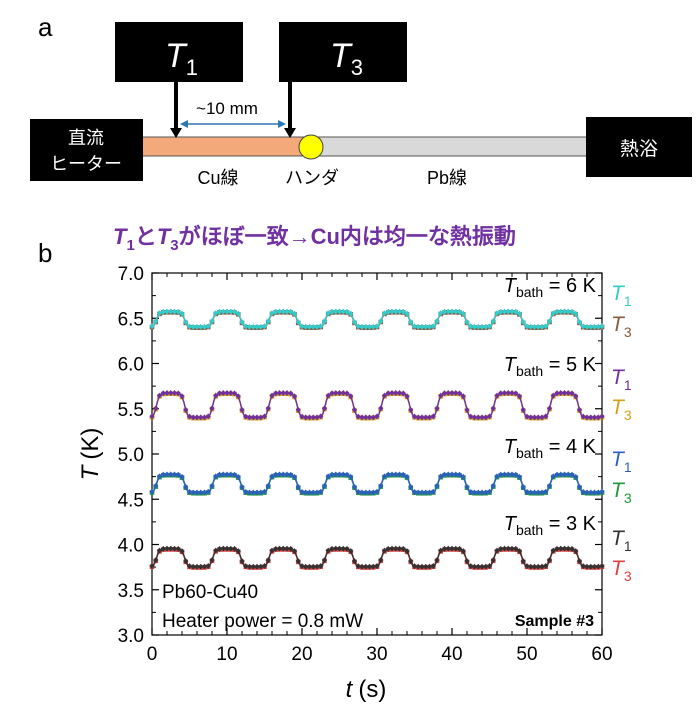 The width and height of the screenshot is (700, 715). I want to click on heater-box, so click(86, 150).